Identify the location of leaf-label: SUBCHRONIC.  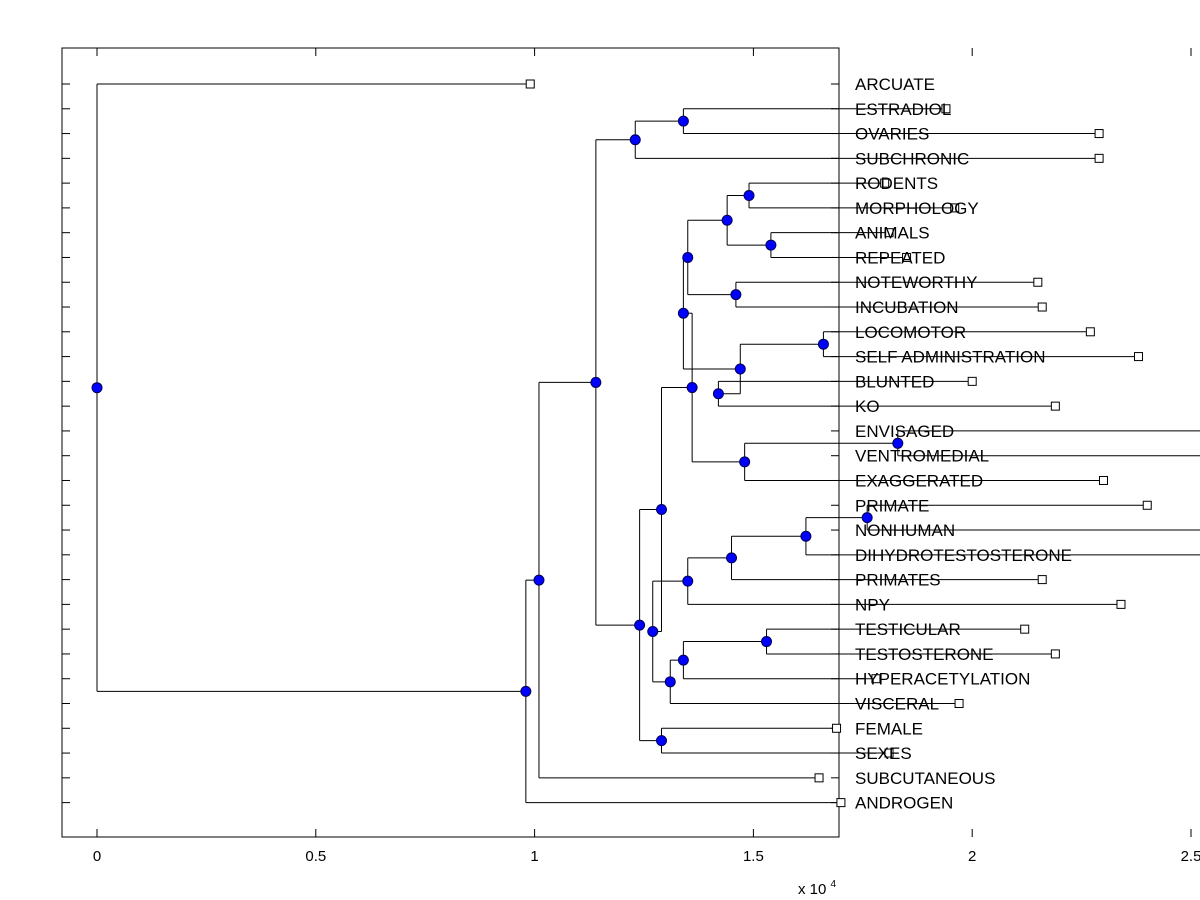
(912, 158).